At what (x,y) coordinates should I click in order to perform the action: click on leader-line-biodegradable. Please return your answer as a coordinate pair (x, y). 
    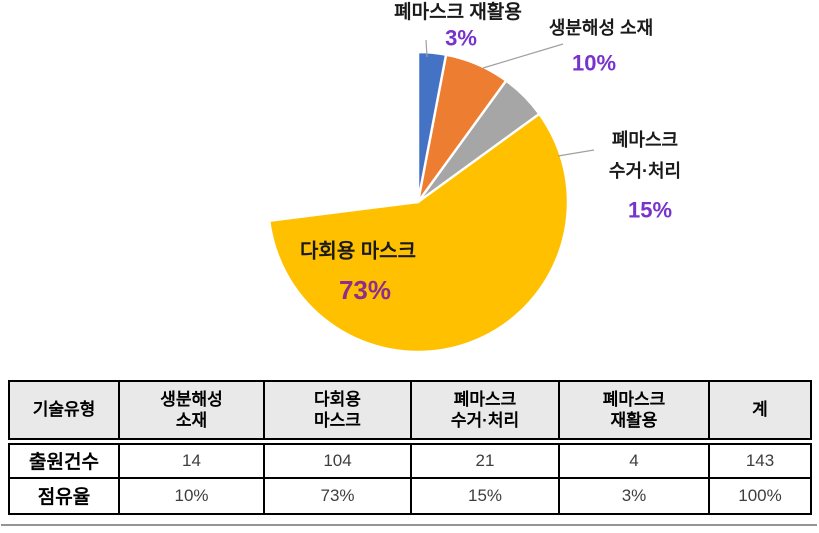
    Looking at the image, I should click on (523, 56).